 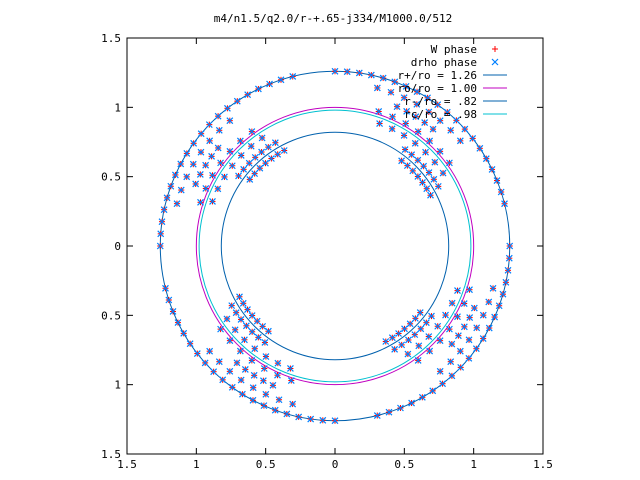 I want to click on x-tick-label: 1, so click(x=473, y=464).